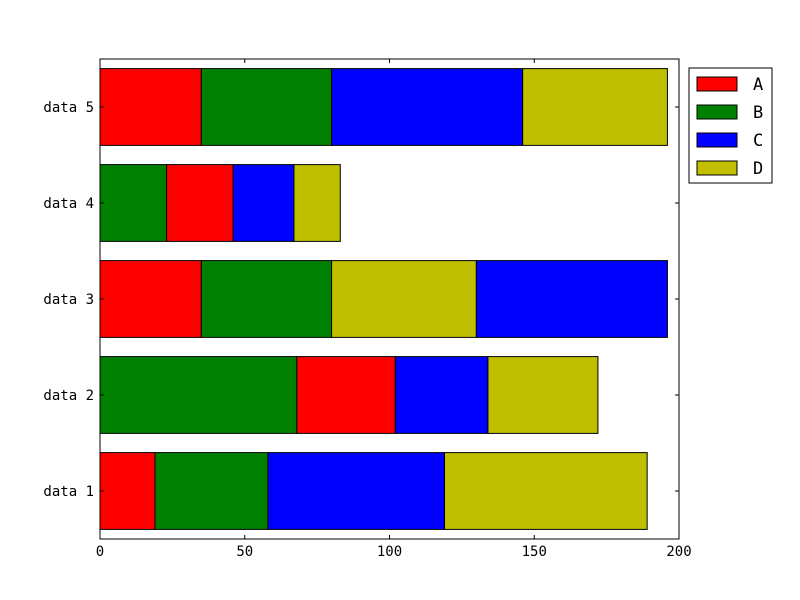  Describe the element at coordinates (200, 203) in the screenshot. I see `bar-segment-data-4-A` at that location.